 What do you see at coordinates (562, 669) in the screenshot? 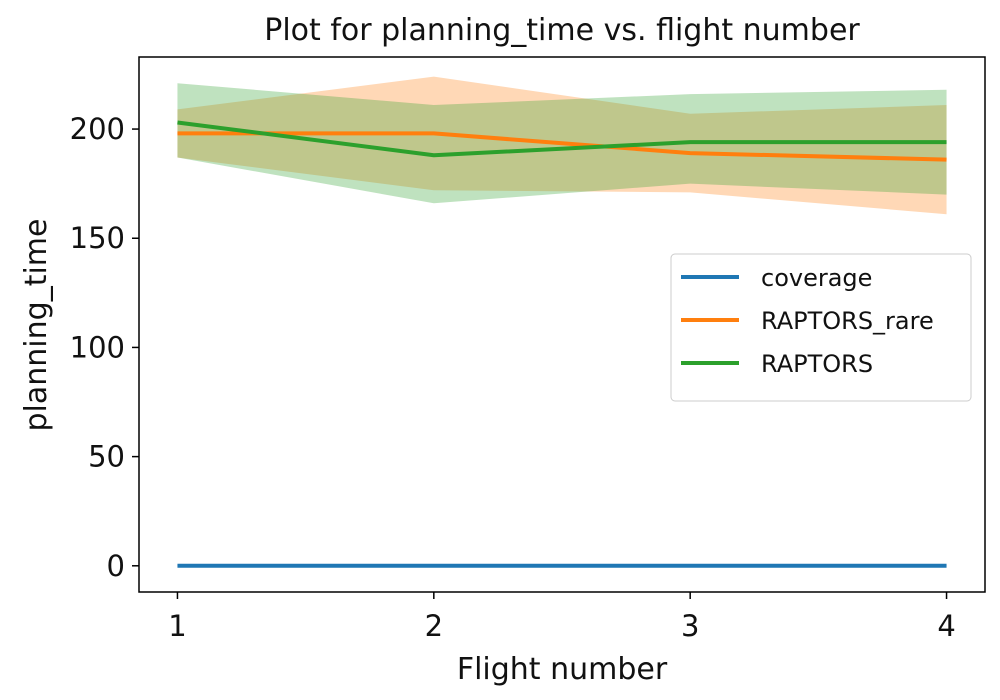
I see `x-axis-label: Flight number` at bounding box center [562, 669].